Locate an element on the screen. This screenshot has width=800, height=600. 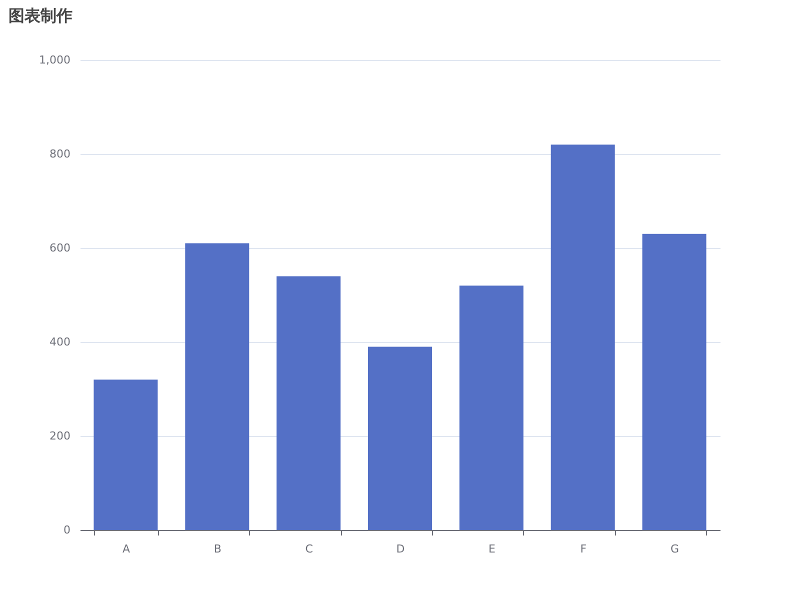
x-tick-label: A is located at coordinates (126, 549).